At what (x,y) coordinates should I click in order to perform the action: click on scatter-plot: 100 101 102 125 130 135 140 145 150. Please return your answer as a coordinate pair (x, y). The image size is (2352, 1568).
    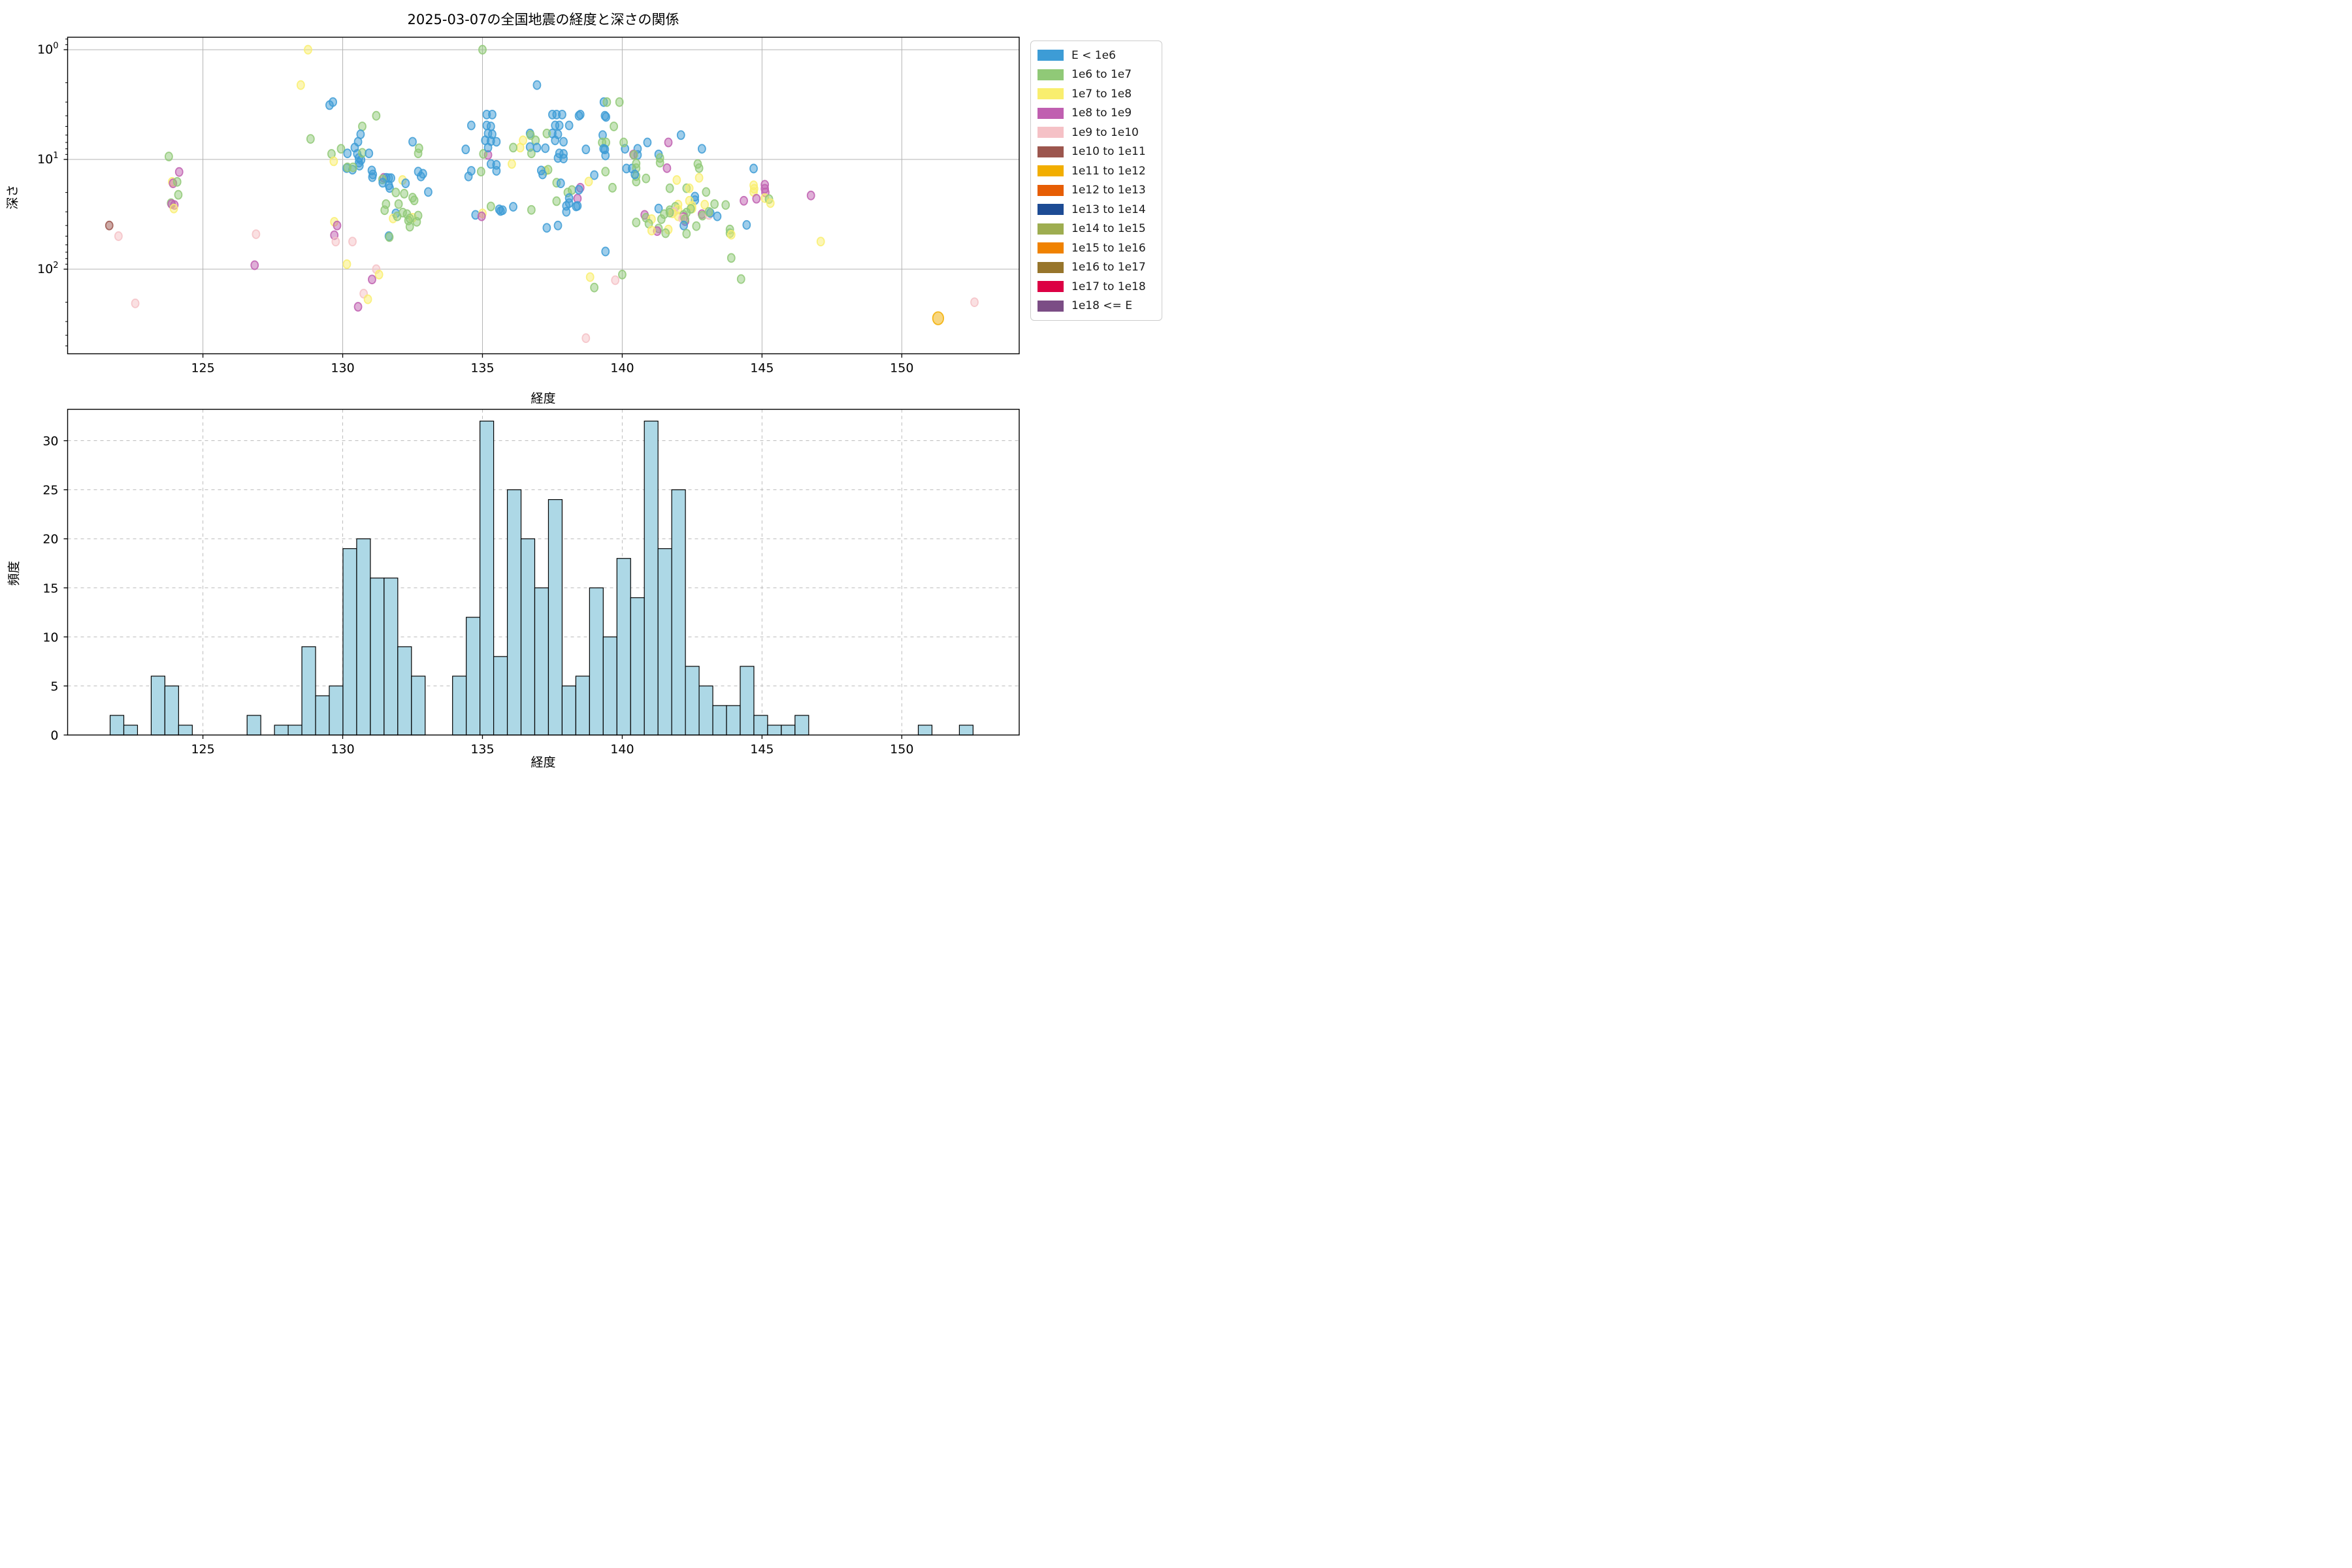
    Looking at the image, I should click on (528, 206).